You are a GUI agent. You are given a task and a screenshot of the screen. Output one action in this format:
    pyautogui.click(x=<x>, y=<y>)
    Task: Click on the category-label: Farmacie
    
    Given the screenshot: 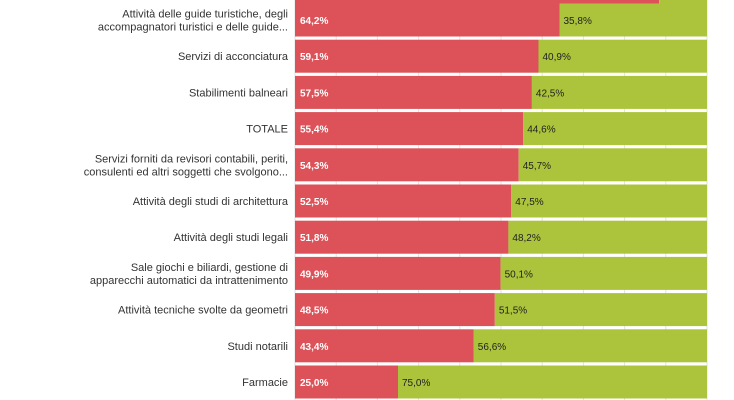 What is the action you would take?
    pyautogui.click(x=265, y=383)
    